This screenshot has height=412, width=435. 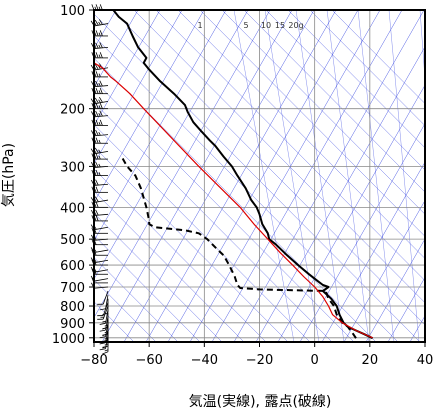 I want to click on x-tick-label: −80, so click(x=93, y=360).